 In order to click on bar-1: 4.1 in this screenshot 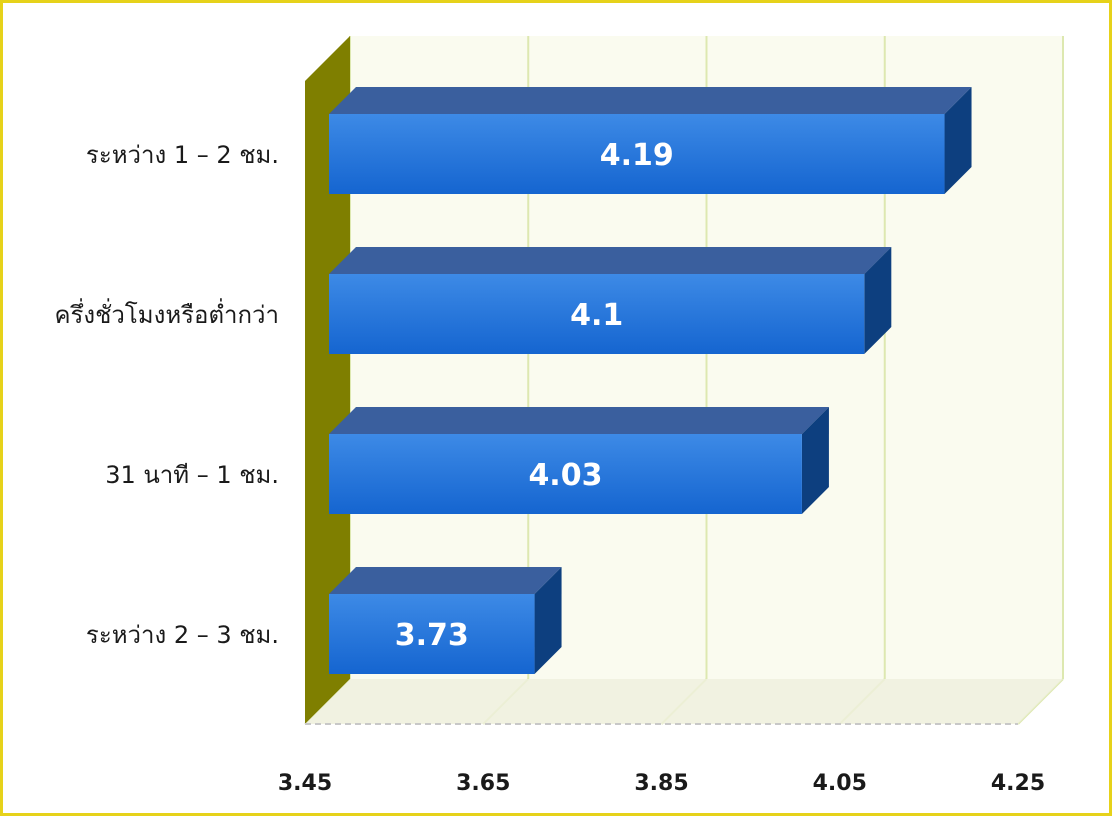, I will do `click(610, 300)`.